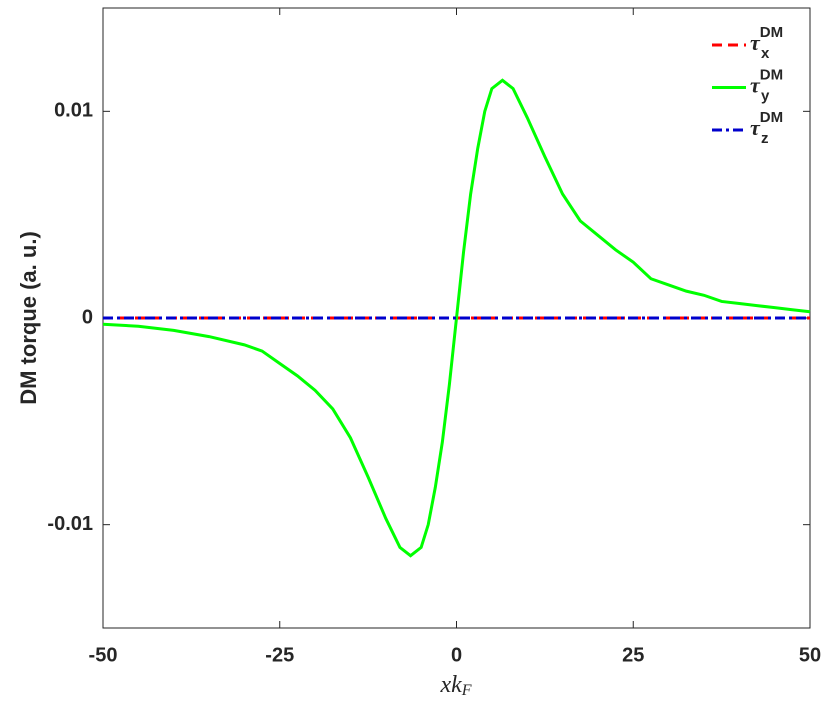  What do you see at coordinates (466, 690) in the screenshot?
I see `x-axis-label-sub: F` at bounding box center [466, 690].